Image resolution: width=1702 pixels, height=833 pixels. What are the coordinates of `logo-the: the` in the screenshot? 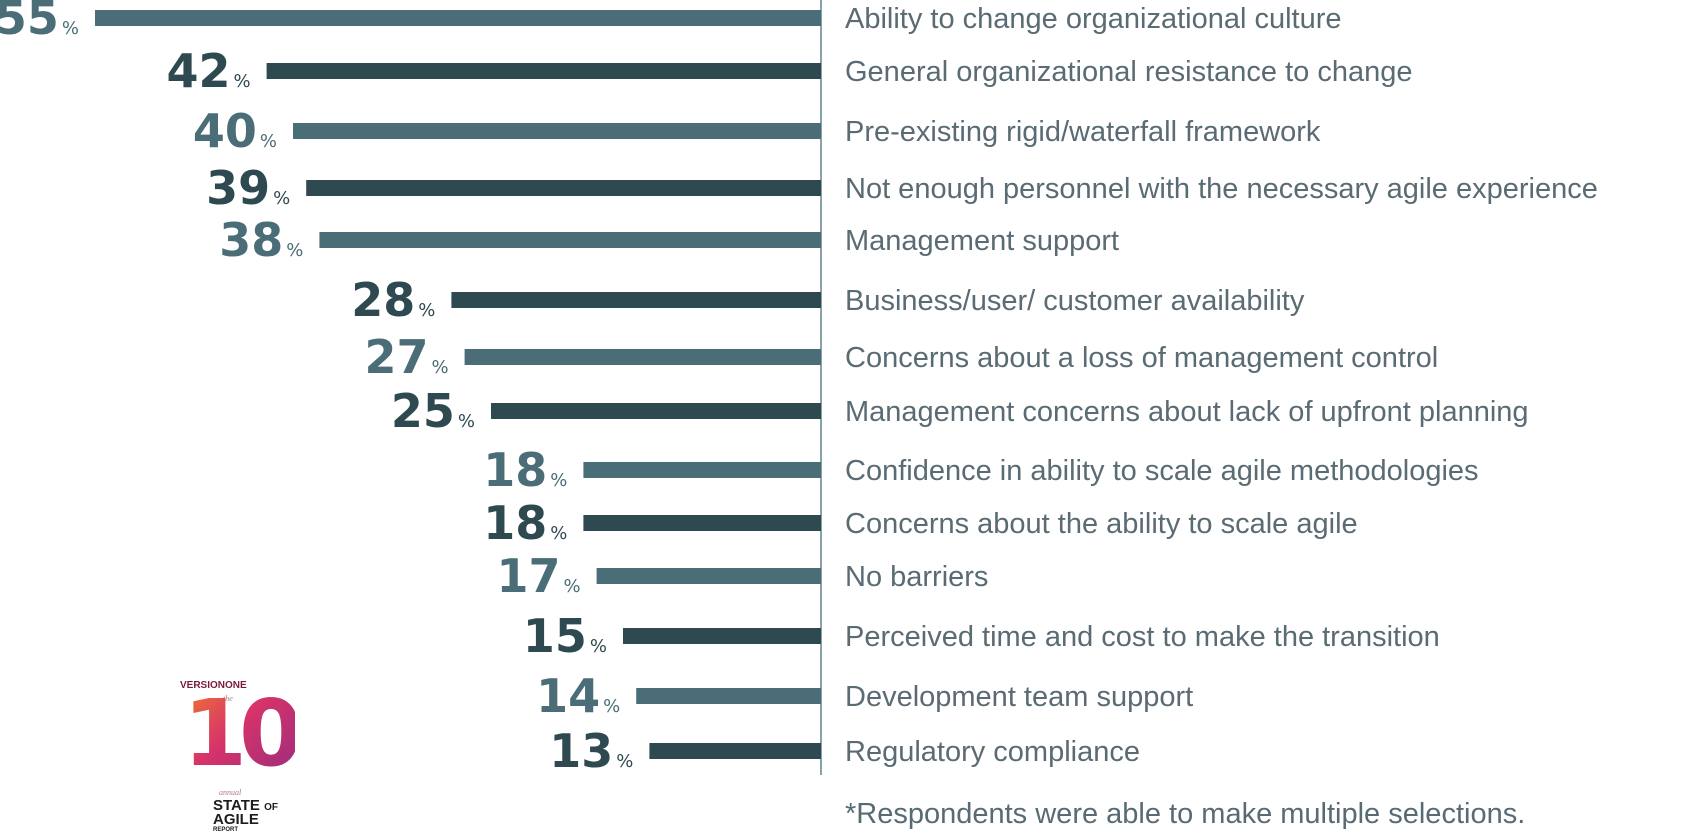 It's located at (228, 698).